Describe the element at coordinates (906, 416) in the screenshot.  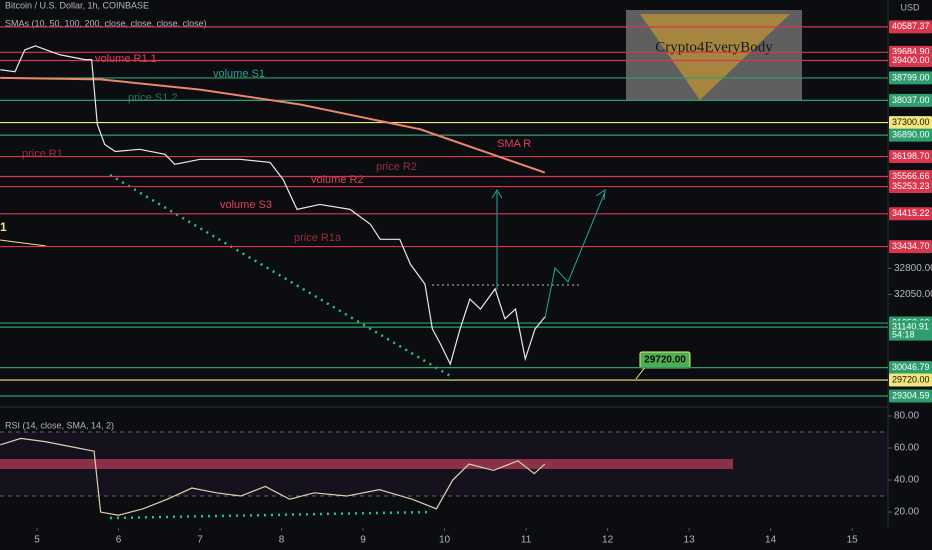
I see `y-tick-label: 80.00` at that location.